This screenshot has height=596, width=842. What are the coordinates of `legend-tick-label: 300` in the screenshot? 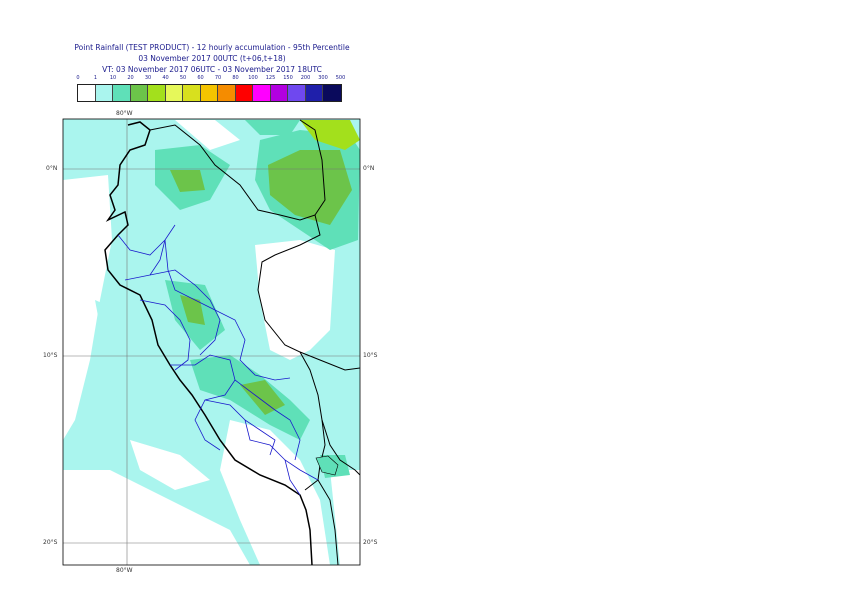 It's located at (323, 78).